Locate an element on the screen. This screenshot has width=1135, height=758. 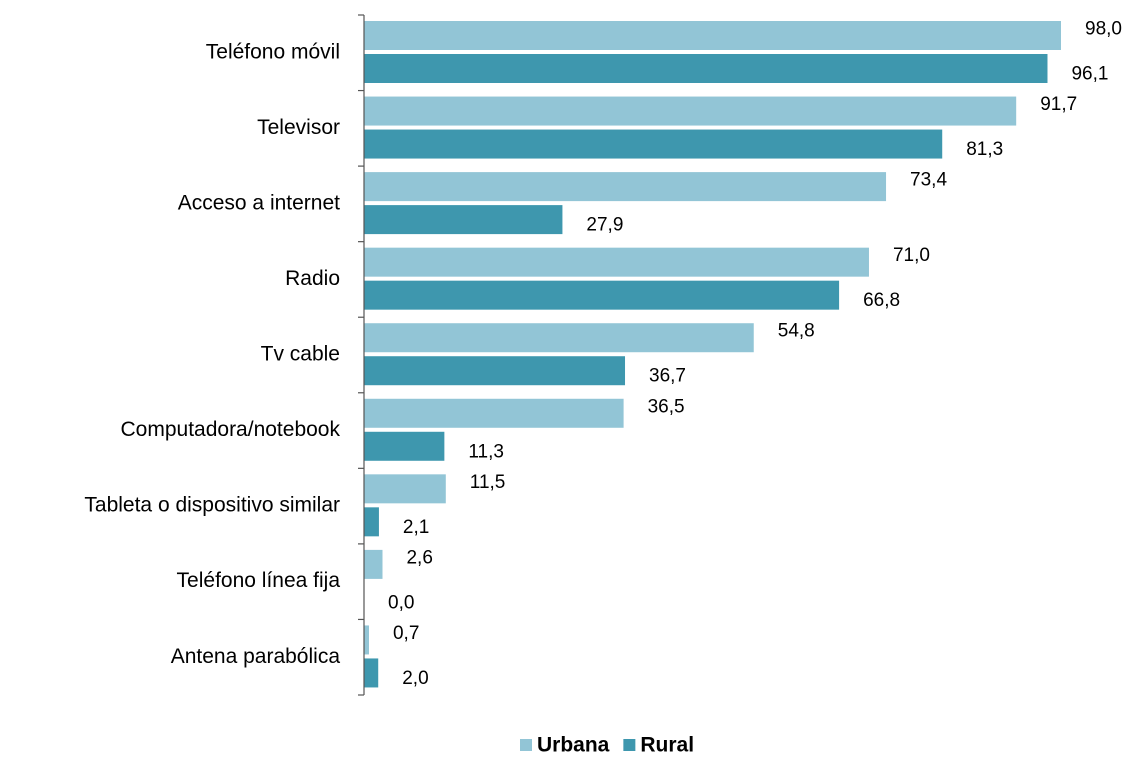
category-label: Acceso a internet is located at coordinates (259, 202).